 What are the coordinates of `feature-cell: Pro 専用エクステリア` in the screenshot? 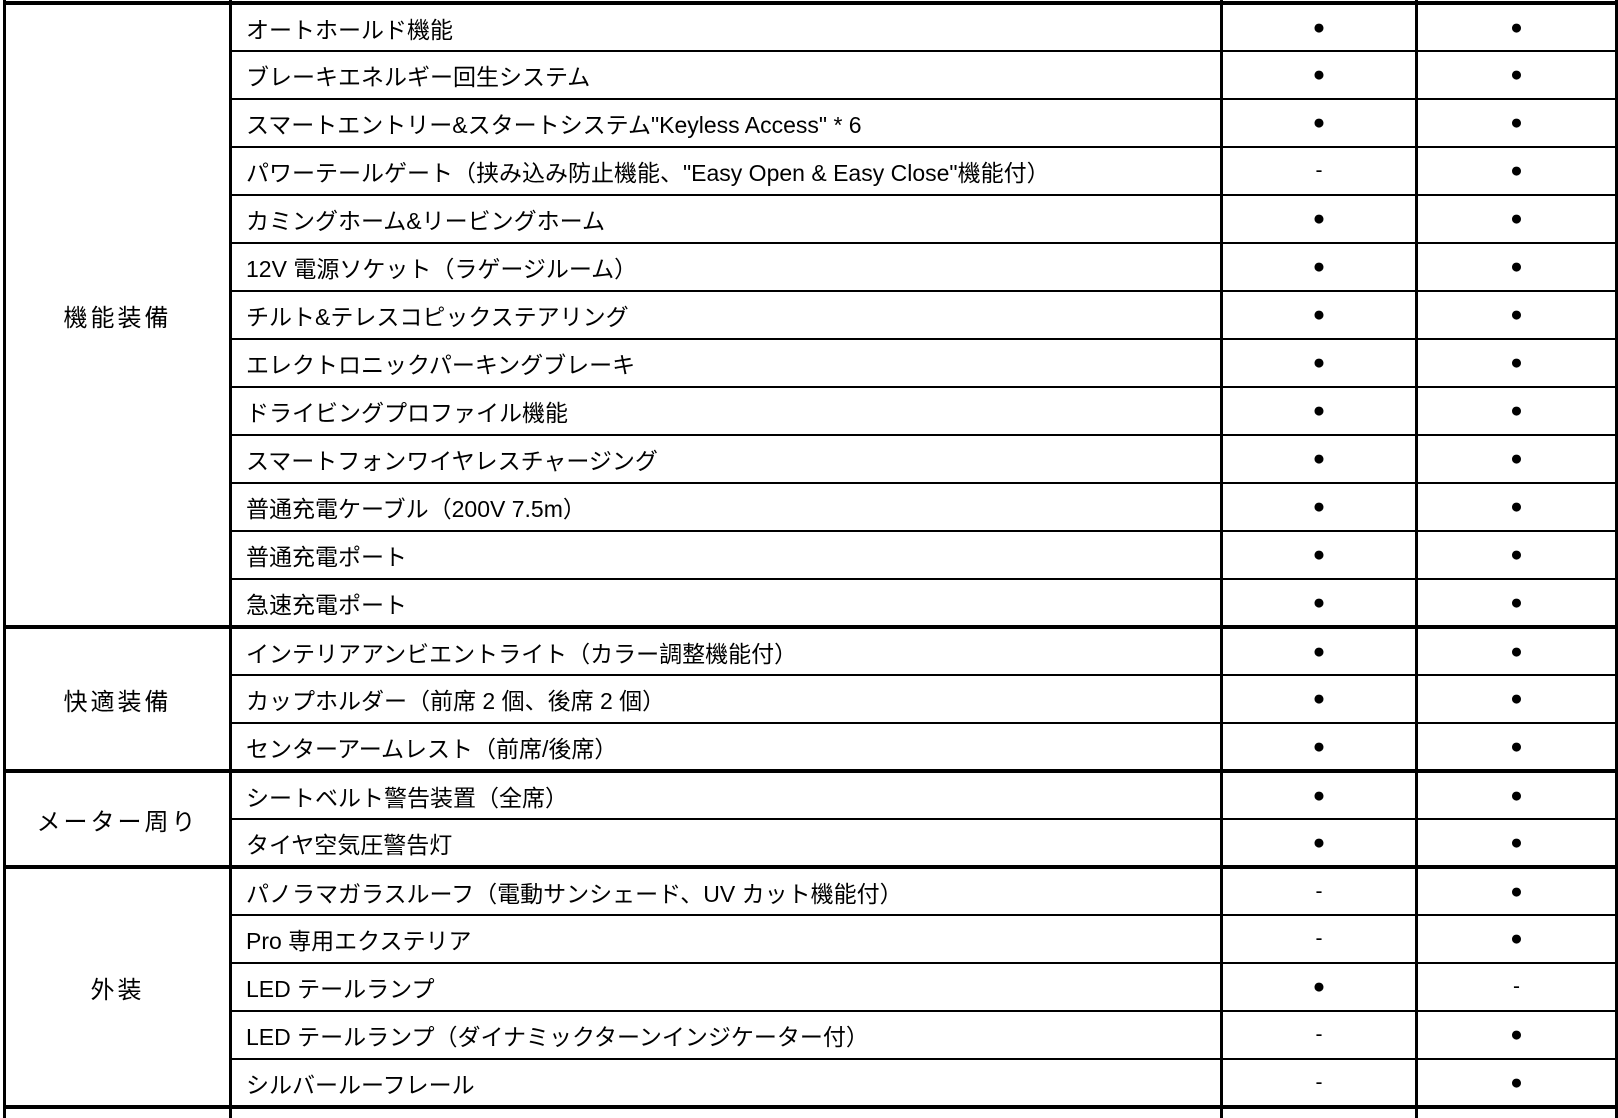 It's located at (726, 939).